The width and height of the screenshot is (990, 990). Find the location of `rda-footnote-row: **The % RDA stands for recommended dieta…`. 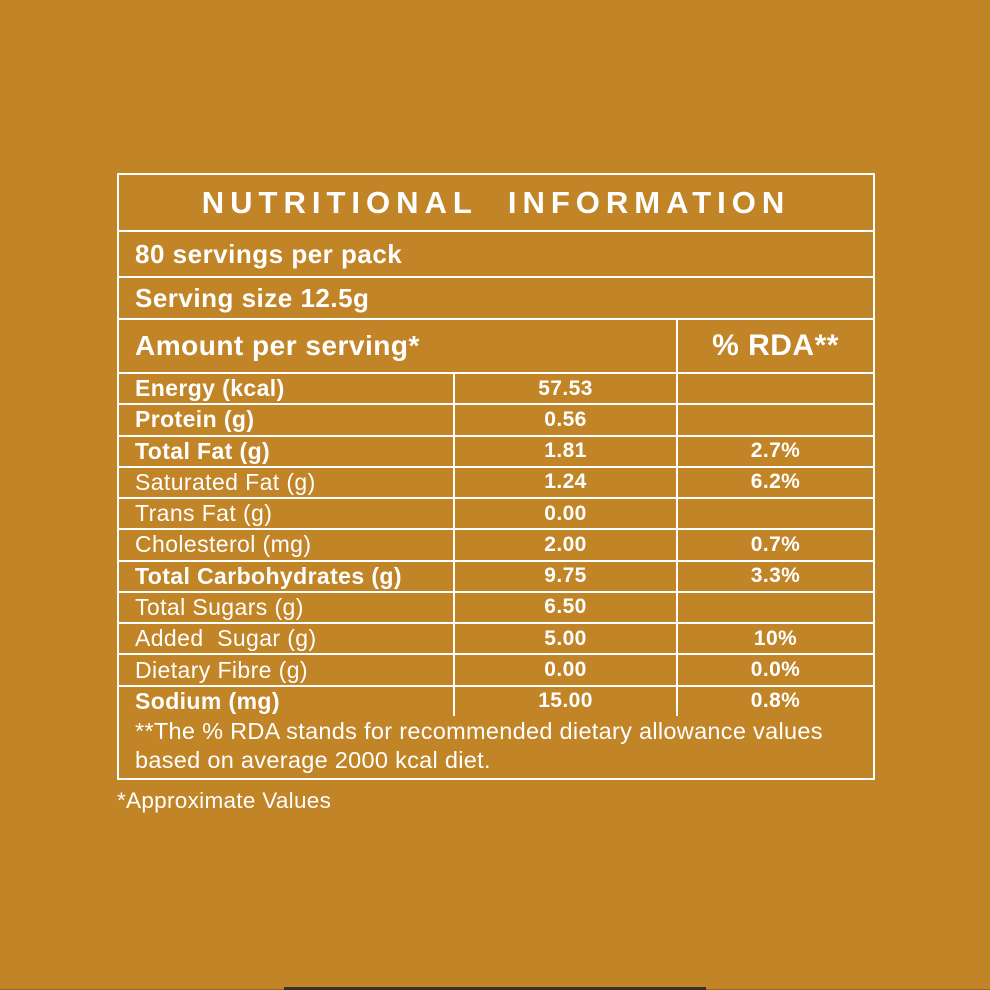

rda-footnote-row: **The % RDA stands for recommended dieta… is located at coordinates (496, 747).